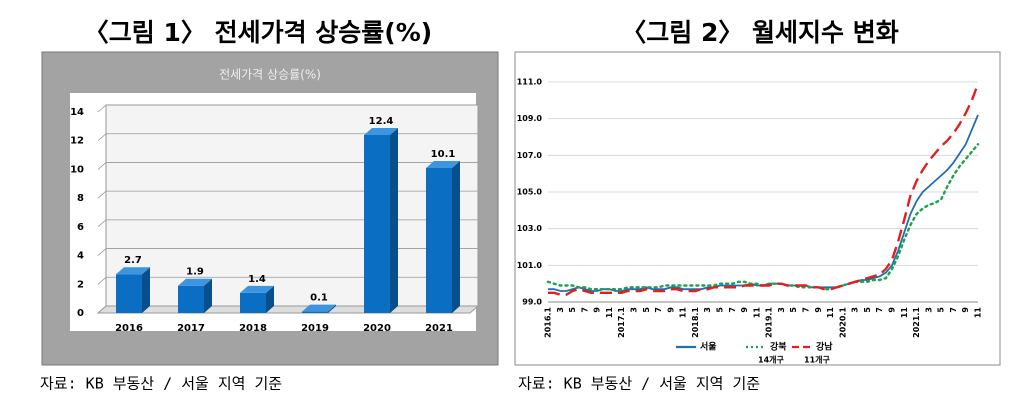 This screenshot has height=410, width=1011. What do you see at coordinates (443, 154) in the screenshot?
I see `data-label: 10.1` at bounding box center [443, 154].